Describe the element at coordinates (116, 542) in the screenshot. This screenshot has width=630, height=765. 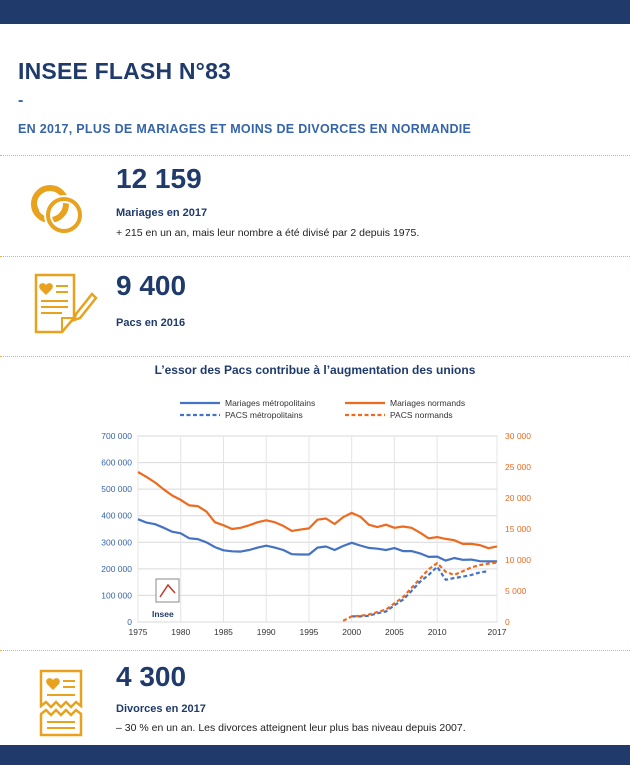
I see `y-left-tick-label: 300 000` at that location.